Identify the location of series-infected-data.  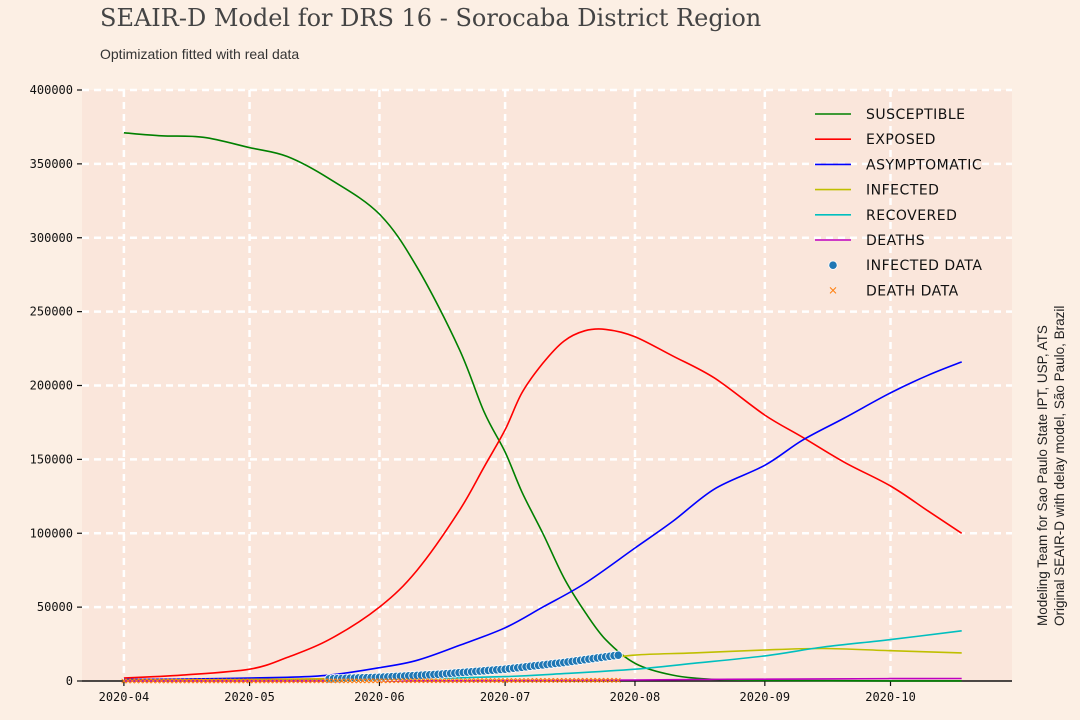
(473, 667).